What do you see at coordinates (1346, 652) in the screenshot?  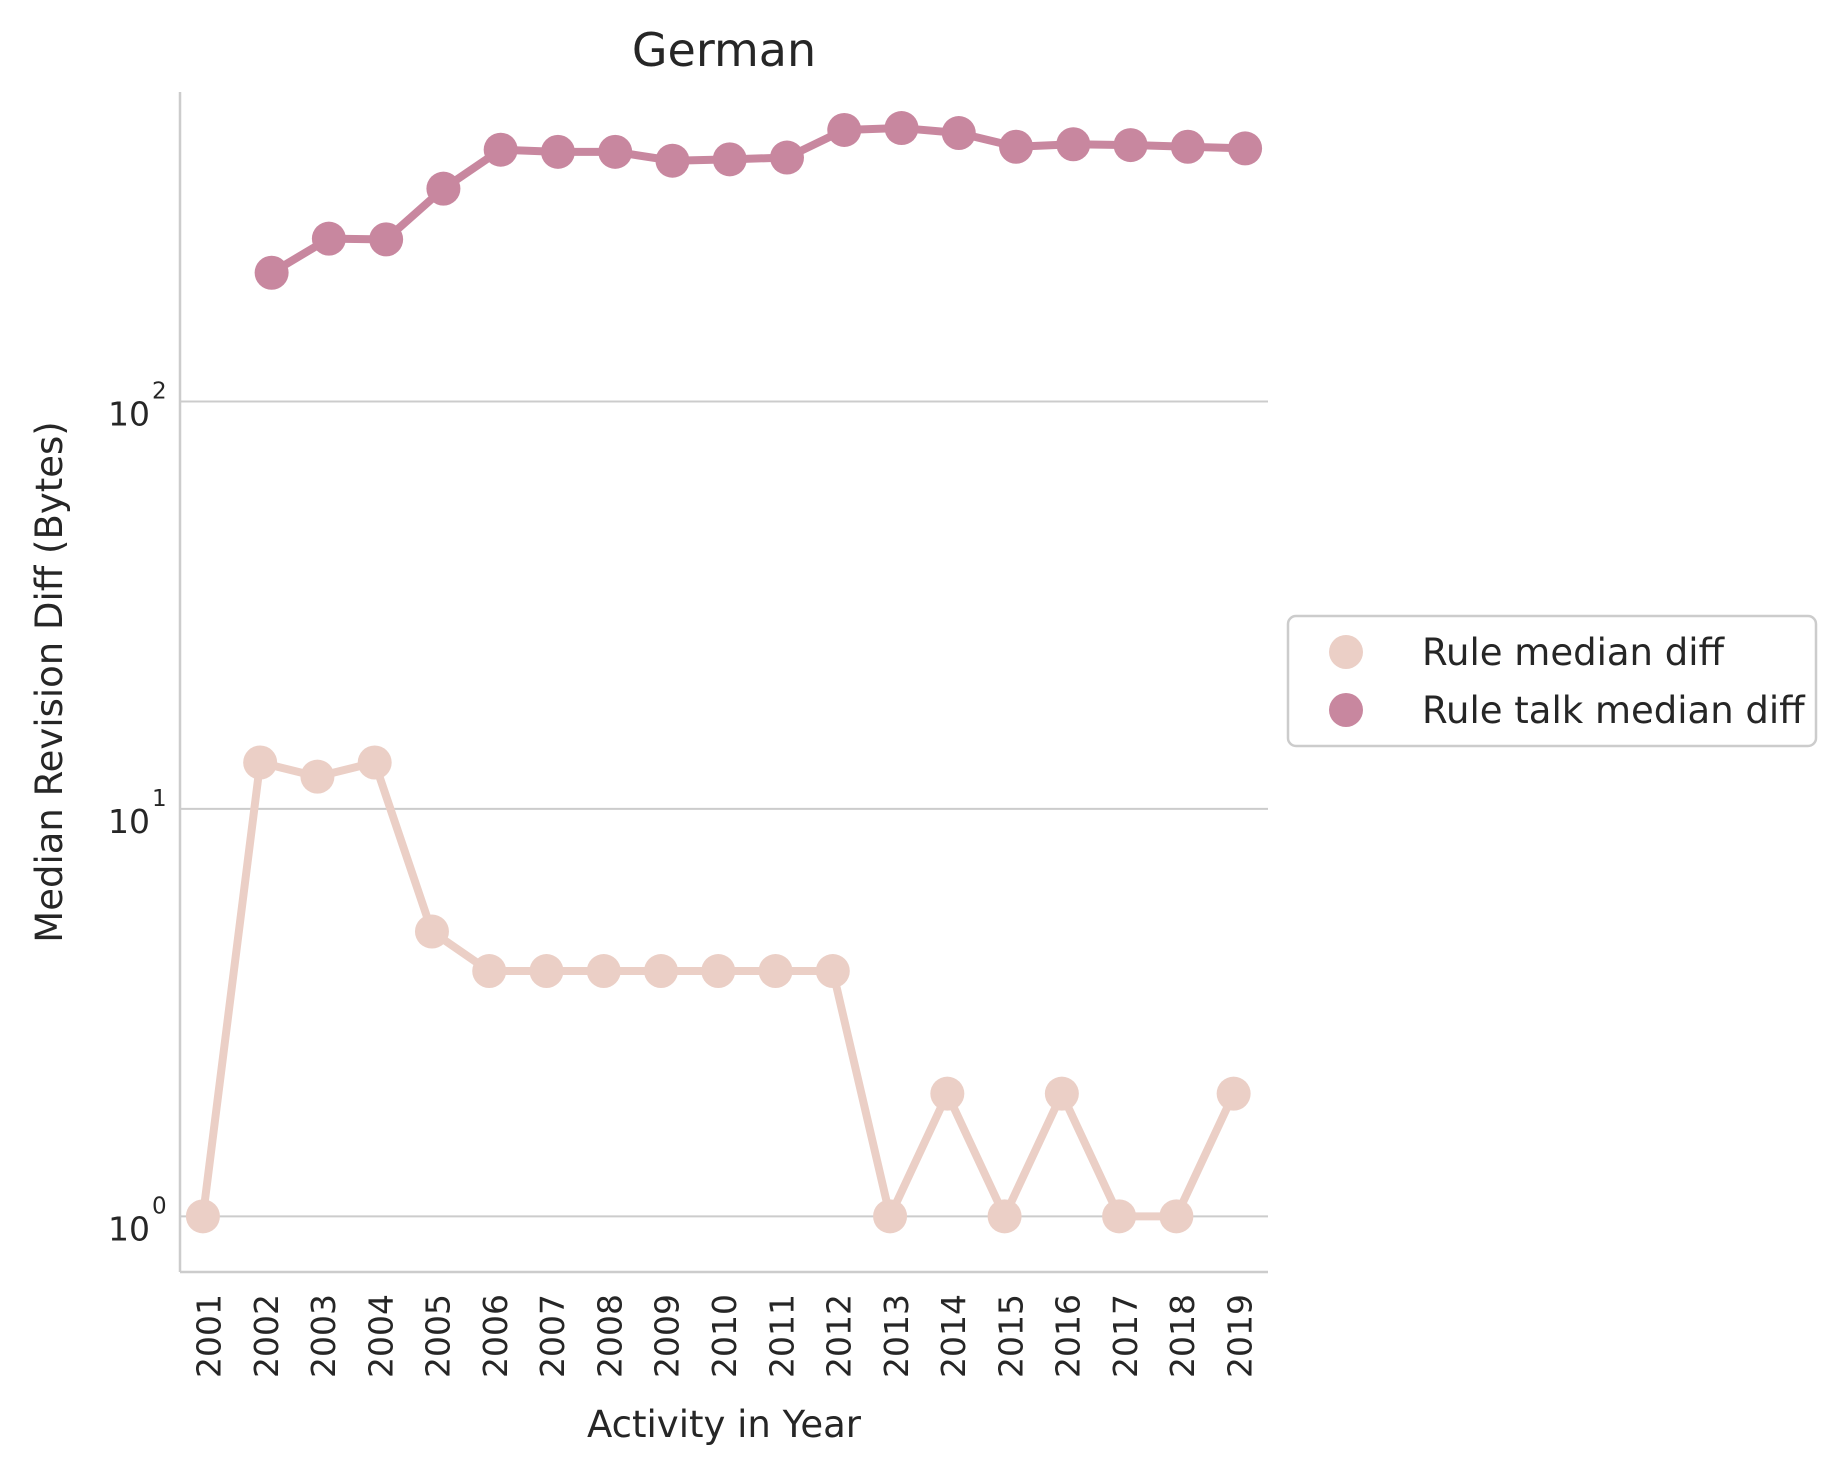 I see `legend-marker-rule-median-diff` at bounding box center [1346, 652].